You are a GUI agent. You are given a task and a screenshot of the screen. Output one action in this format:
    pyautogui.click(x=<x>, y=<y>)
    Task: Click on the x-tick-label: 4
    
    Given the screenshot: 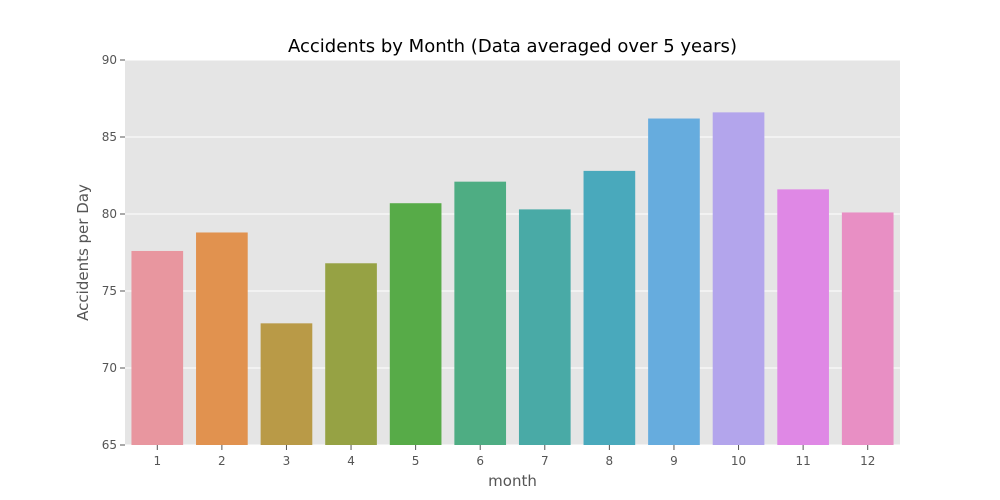 What is the action you would take?
    pyautogui.click(x=351, y=461)
    